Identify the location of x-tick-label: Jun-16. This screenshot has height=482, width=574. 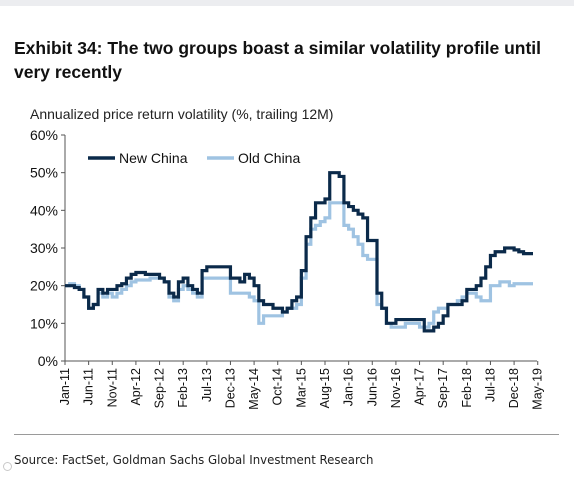
(372, 387).